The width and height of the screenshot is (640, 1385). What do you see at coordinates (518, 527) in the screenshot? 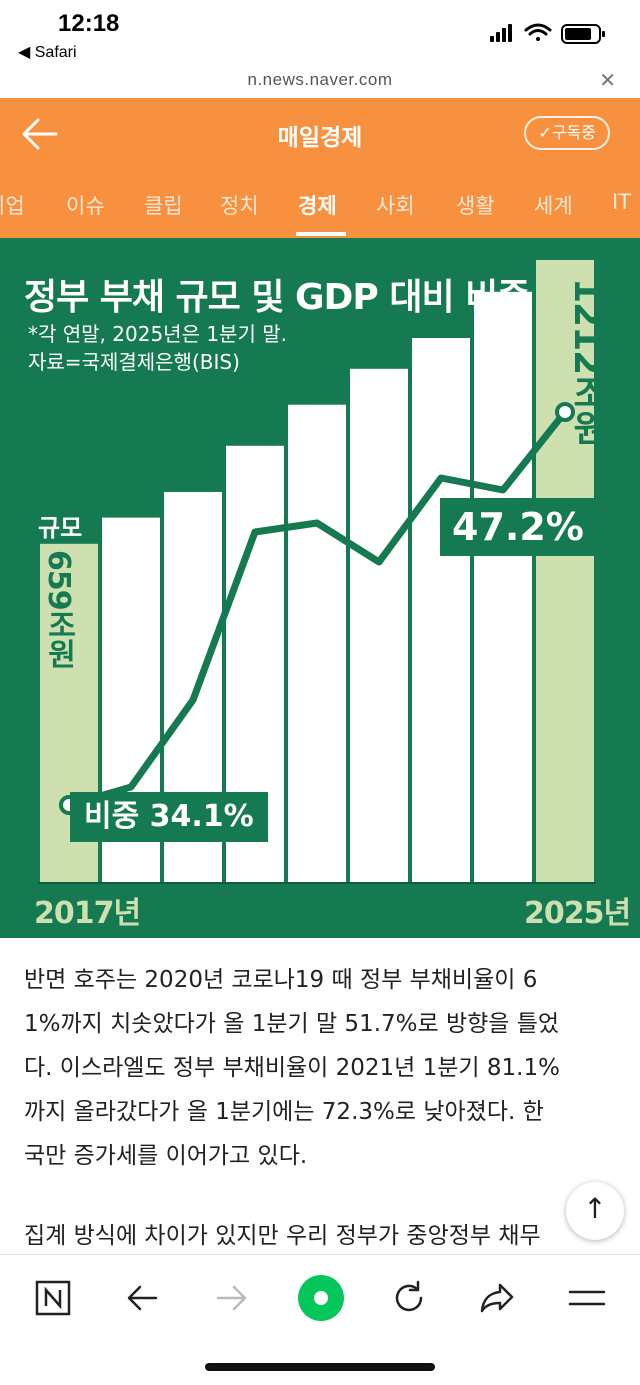
I see `end-ratio-label: 47.2%` at bounding box center [518, 527].